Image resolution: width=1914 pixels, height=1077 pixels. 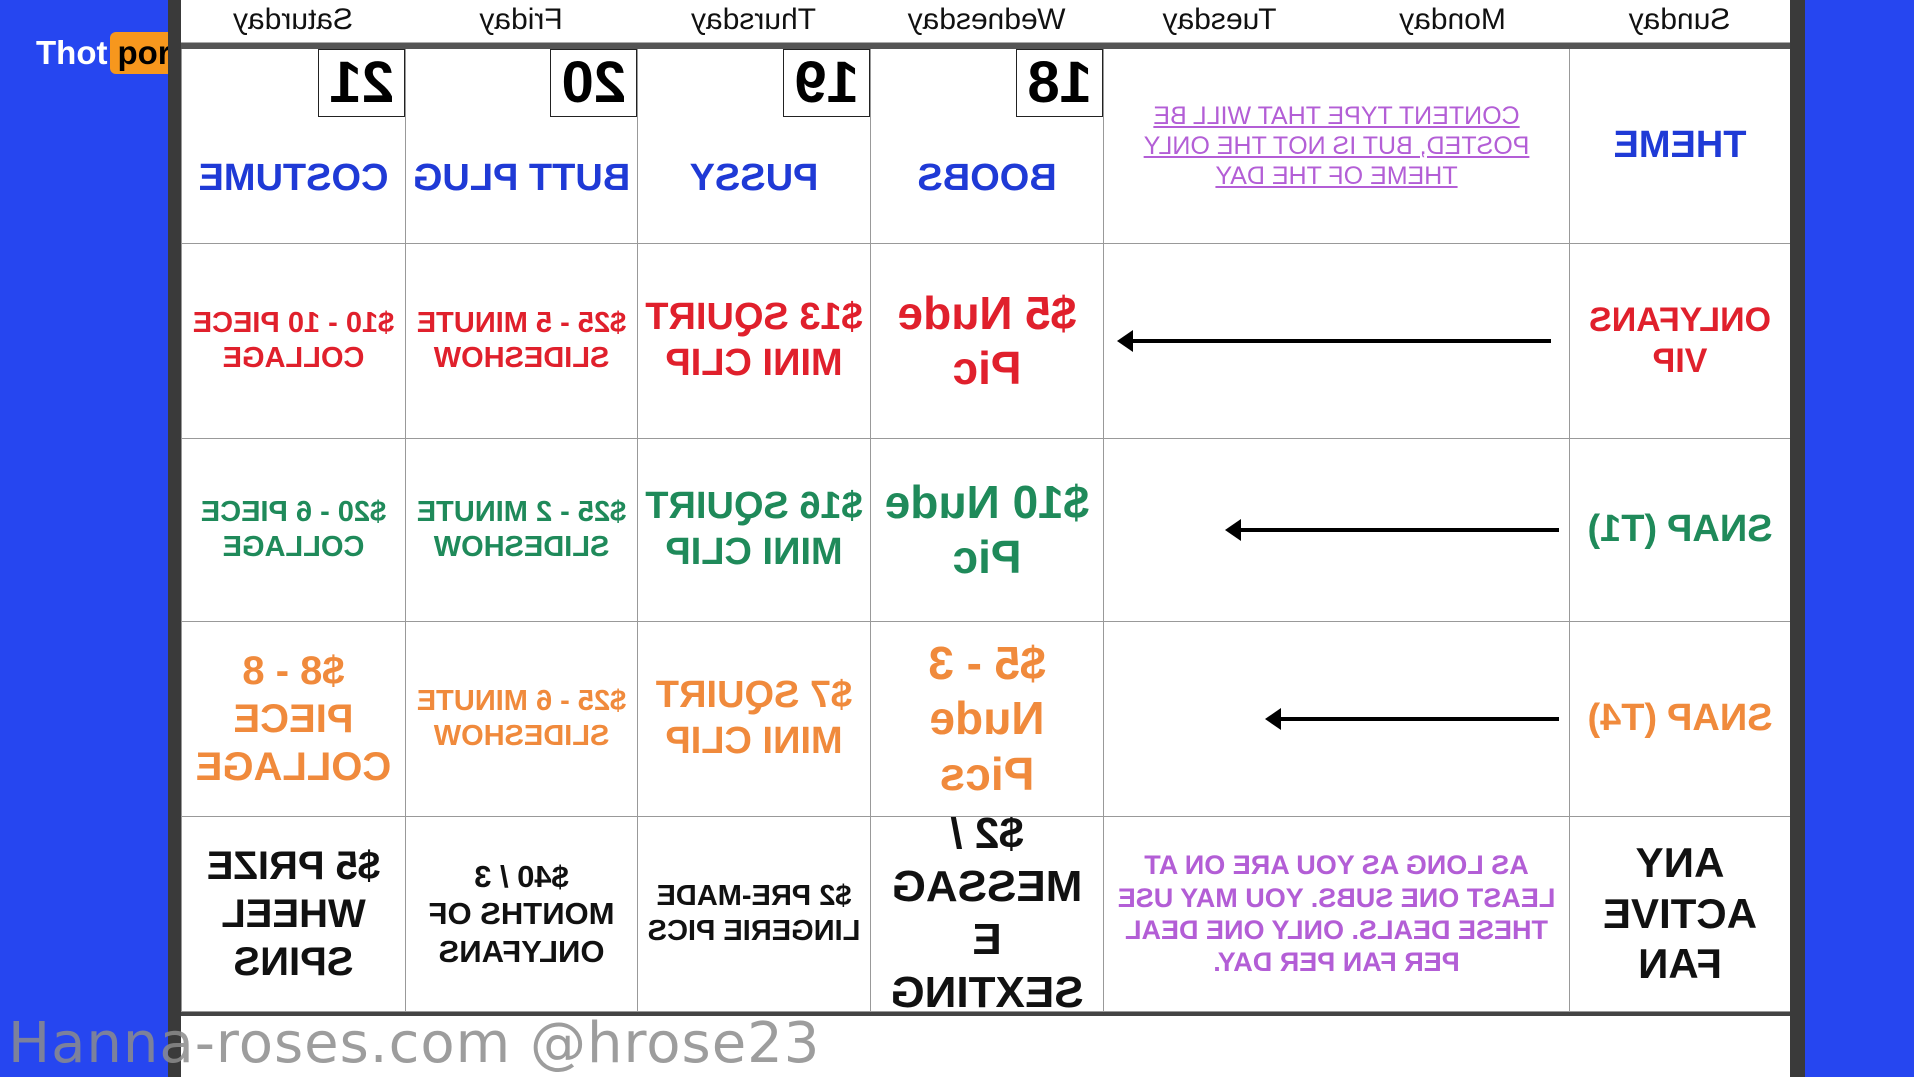 What do you see at coordinates (986, 719) in the screenshot?
I see `cell: $5 - 3 Nude Pics` at bounding box center [986, 719].